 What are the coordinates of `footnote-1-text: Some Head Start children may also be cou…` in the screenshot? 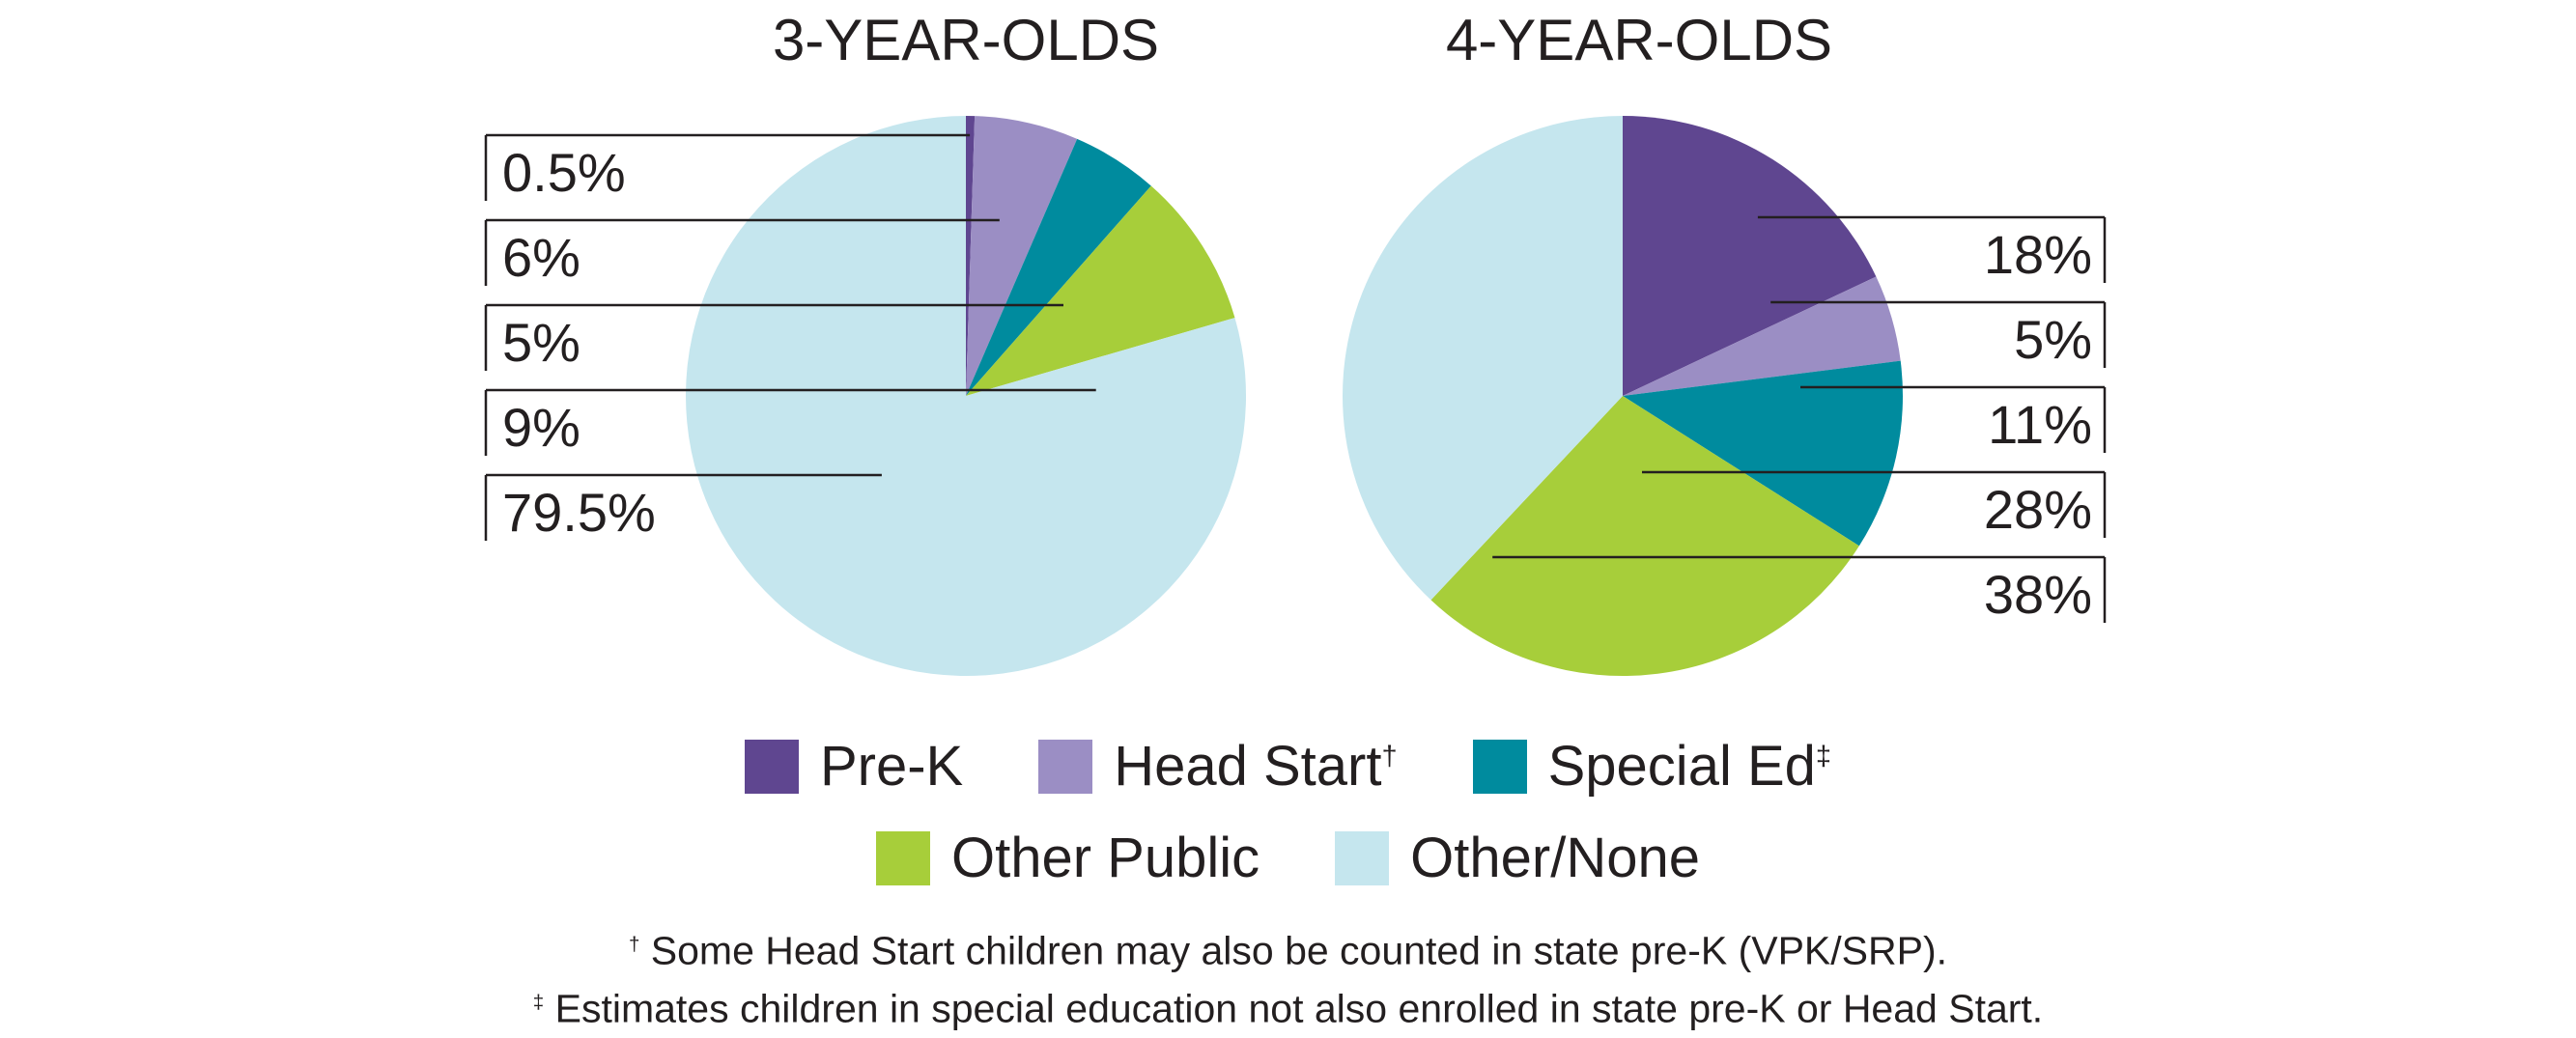 It's located at (1293, 950).